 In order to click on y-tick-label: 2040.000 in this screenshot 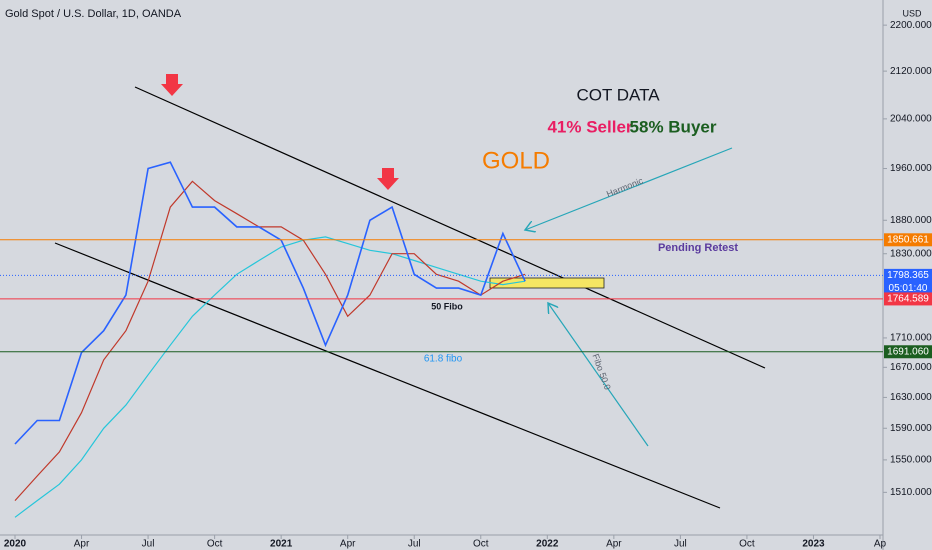, I will do `click(911, 119)`.